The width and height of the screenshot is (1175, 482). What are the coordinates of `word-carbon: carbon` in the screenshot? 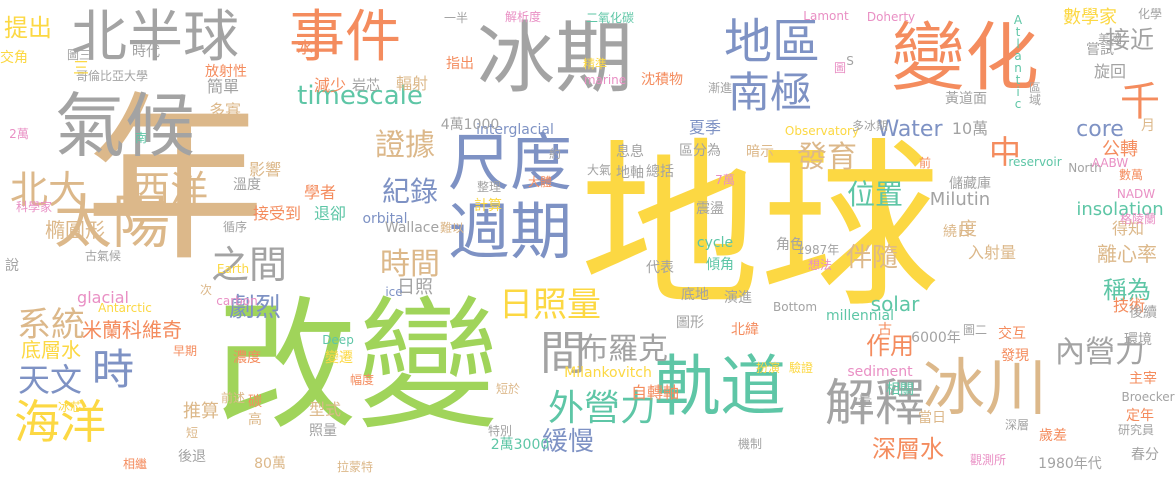 It's located at (237, 301).